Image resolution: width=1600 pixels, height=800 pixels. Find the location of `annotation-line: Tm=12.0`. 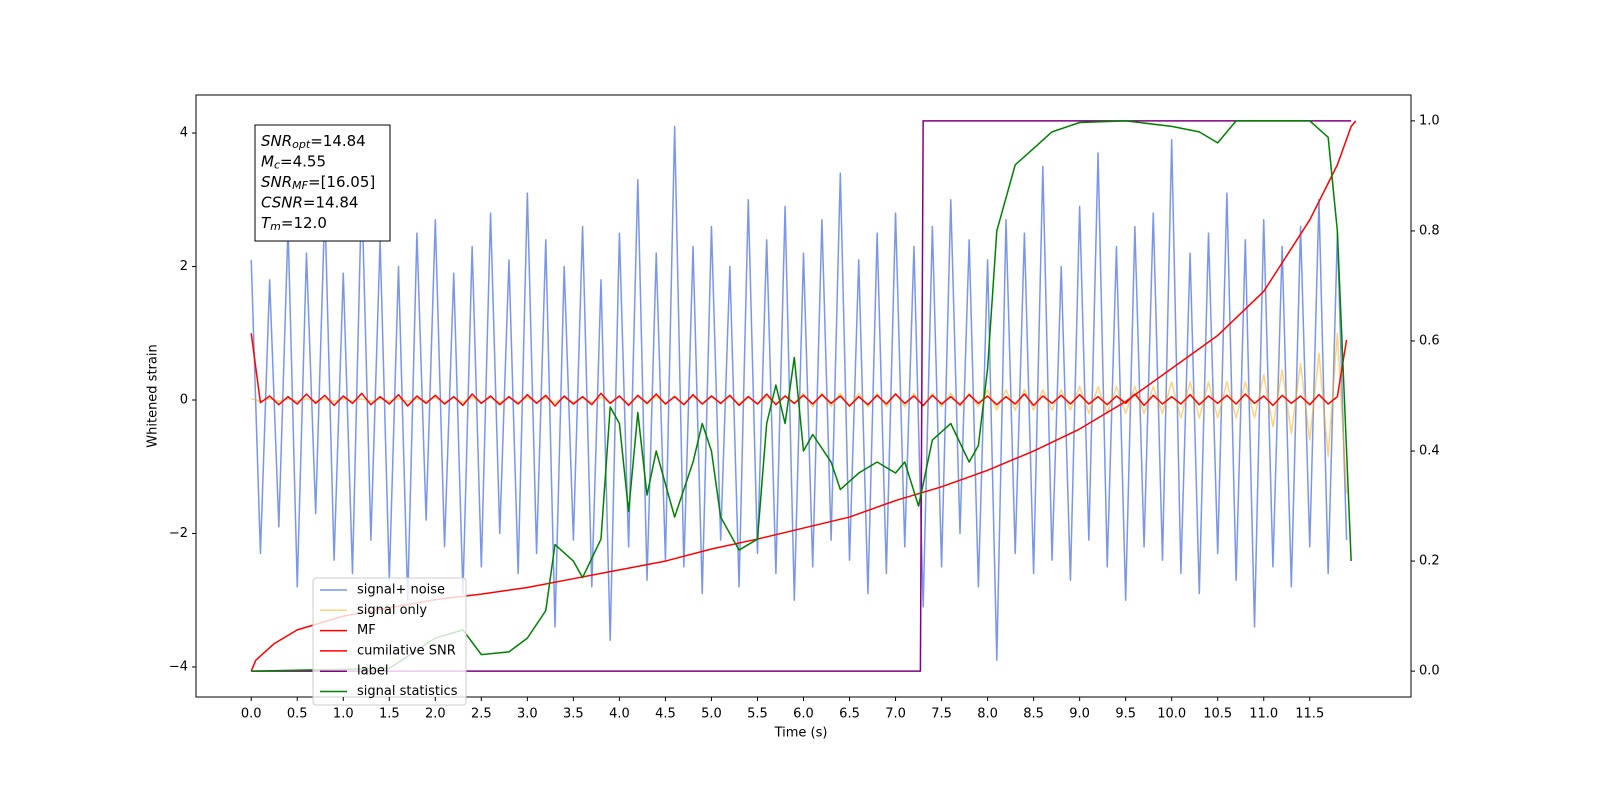

annotation-line: Tm=12.0 is located at coordinates (294, 224).